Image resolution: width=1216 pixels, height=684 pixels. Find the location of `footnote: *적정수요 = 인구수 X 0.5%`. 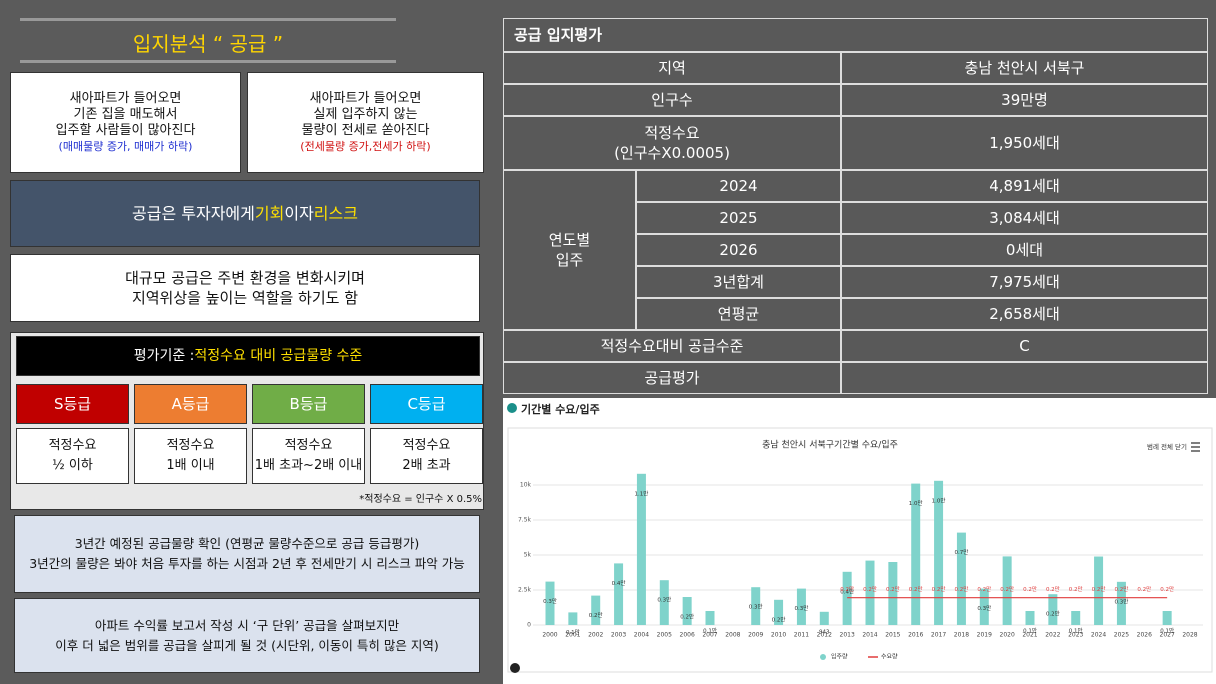

footnote: *적정수요 = 인구수 X 0.5% is located at coordinates (420, 499).